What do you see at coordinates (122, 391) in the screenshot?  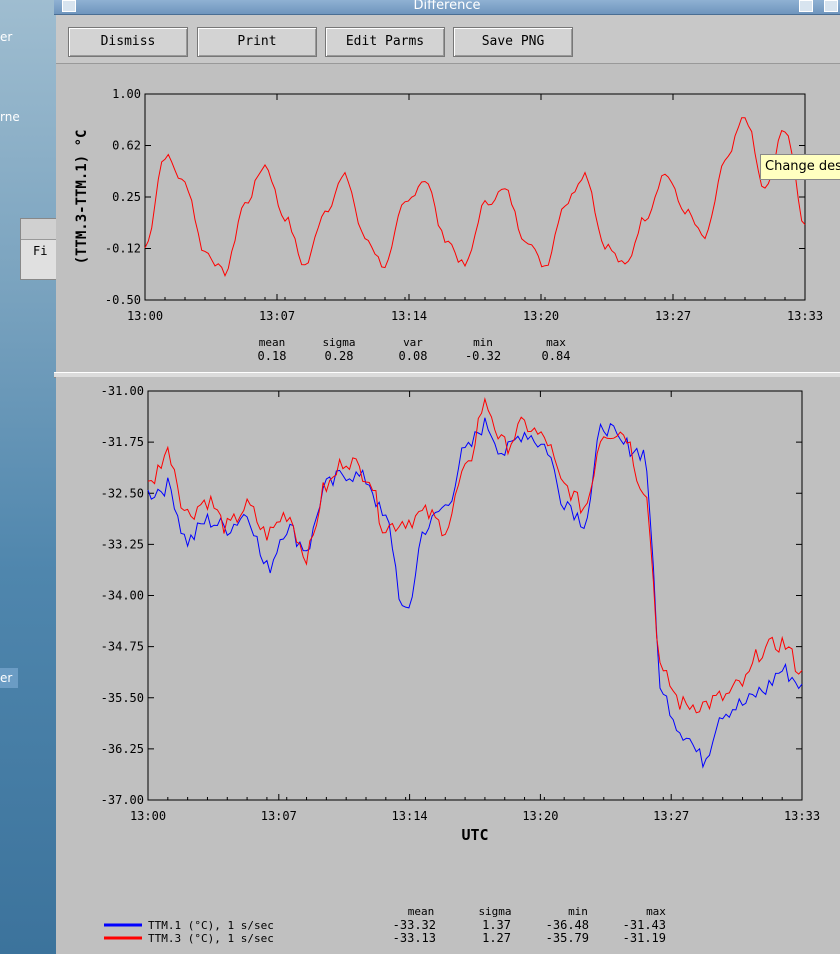 I see `y-tick-label: -31.00` at bounding box center [122, 391].